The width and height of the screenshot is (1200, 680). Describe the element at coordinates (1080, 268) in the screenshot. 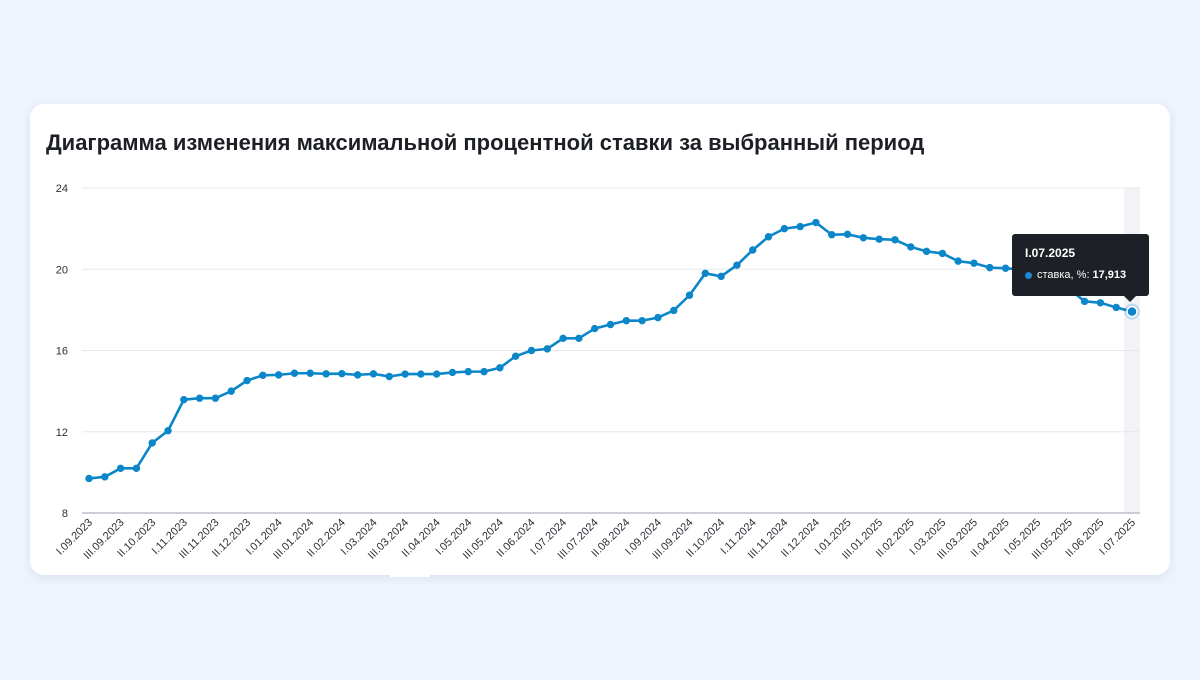

I see `data-tooltip: I.07.2025 ставка, %: 17,913` at that location.